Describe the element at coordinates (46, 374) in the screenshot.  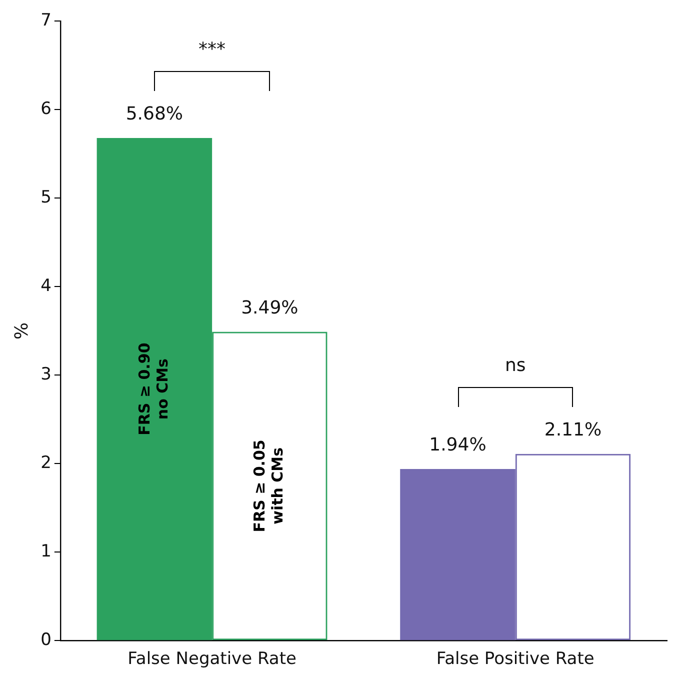
I see `y-tick-label: 3` at that location.